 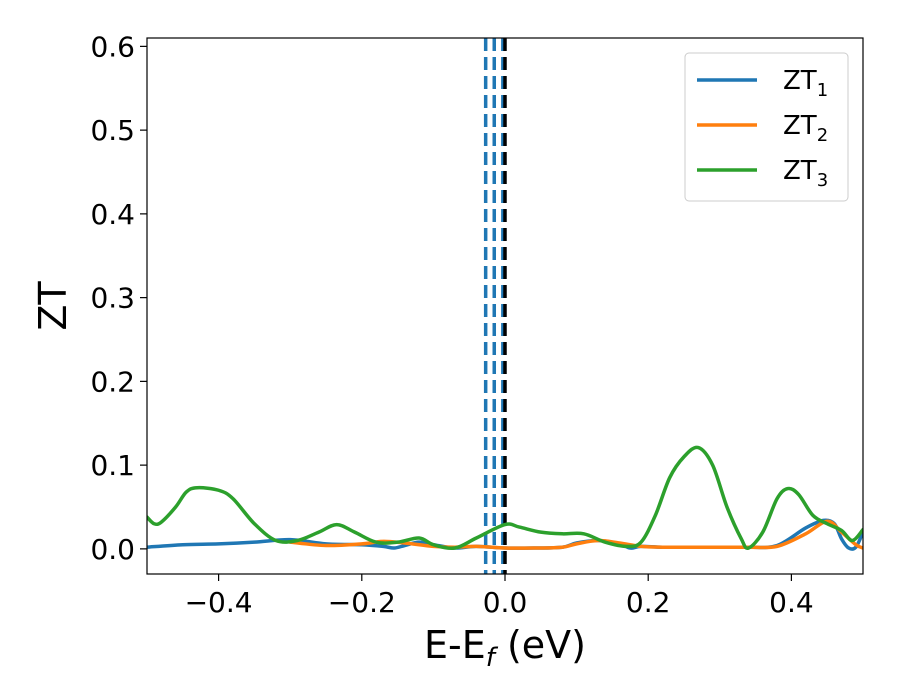 What do you see at coordinates (53, 306) in the screenshot?
I see `y-axis-label: ZT` at bounding box center [53, 306].